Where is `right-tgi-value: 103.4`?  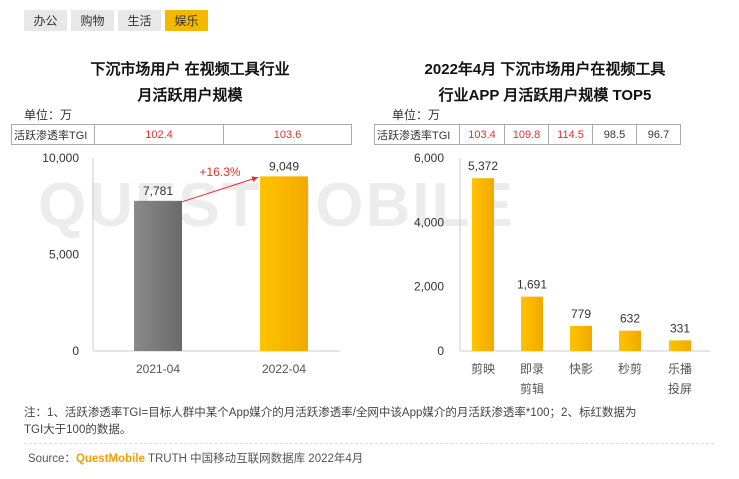 right-tgi-value: 103.4 is located at coordinates (481, 134).